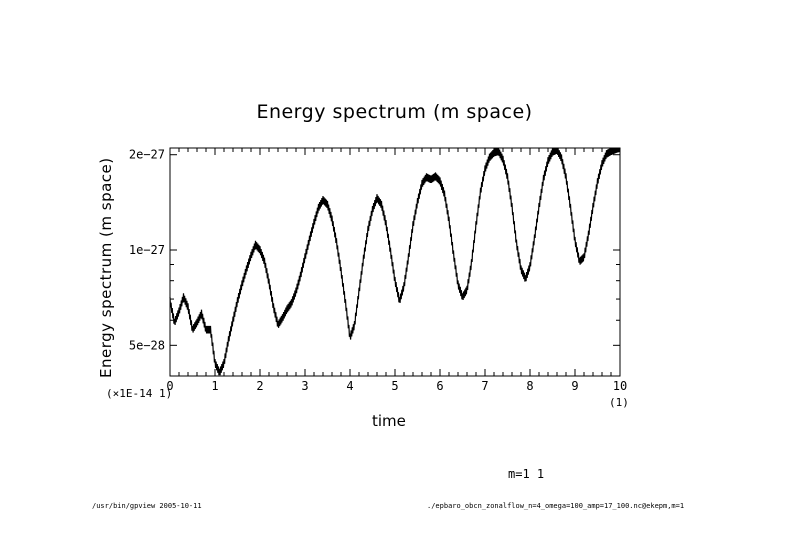 The height and width of the screenshot is (558, 789). Describe the element at coordinates (439, 386) in the screenshot. I see `x-tick-label: 6` at that location.